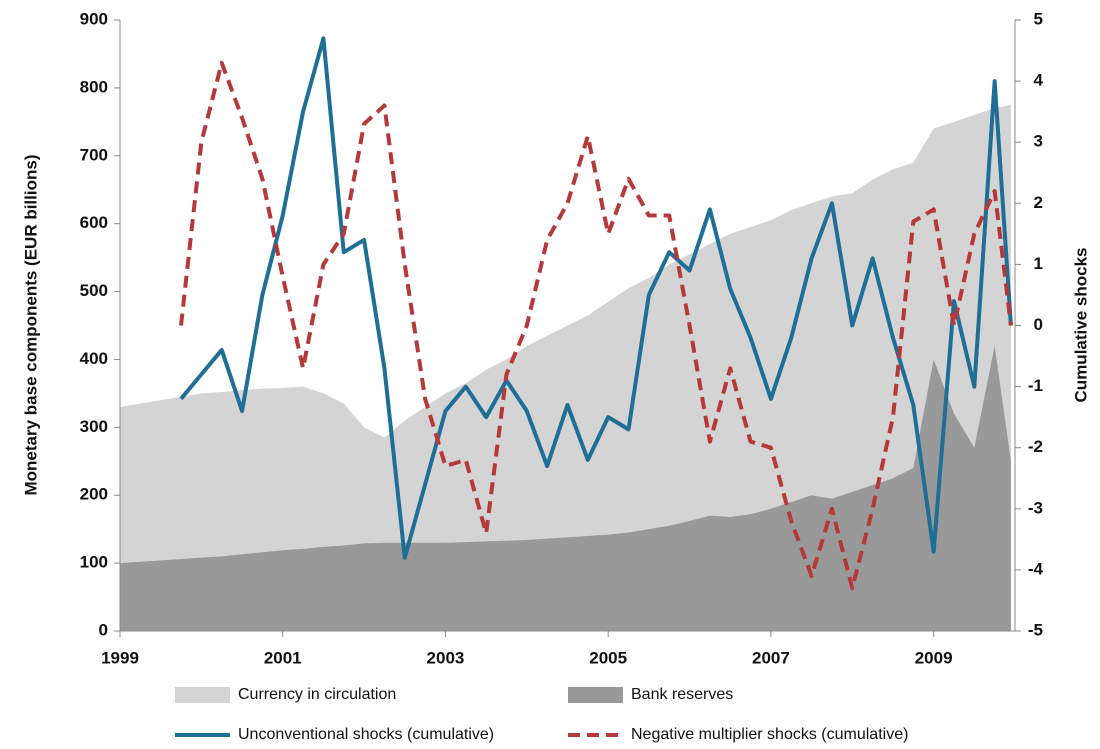 This screenshot has height=749, width=1100. Describe the element at coordinates (1039, 80) in the screenshot. I see `y2-tick-label: 4` at that location.